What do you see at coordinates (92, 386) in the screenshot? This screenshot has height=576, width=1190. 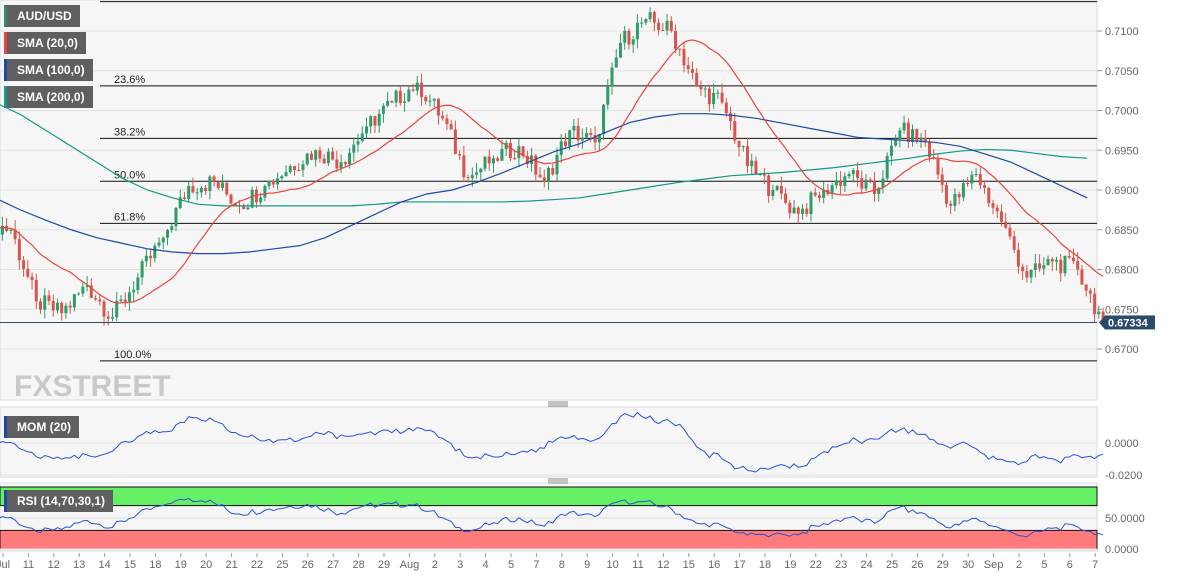 I see `fxstreet-watermark: FXSTREET` at bounding box center [92, 386].